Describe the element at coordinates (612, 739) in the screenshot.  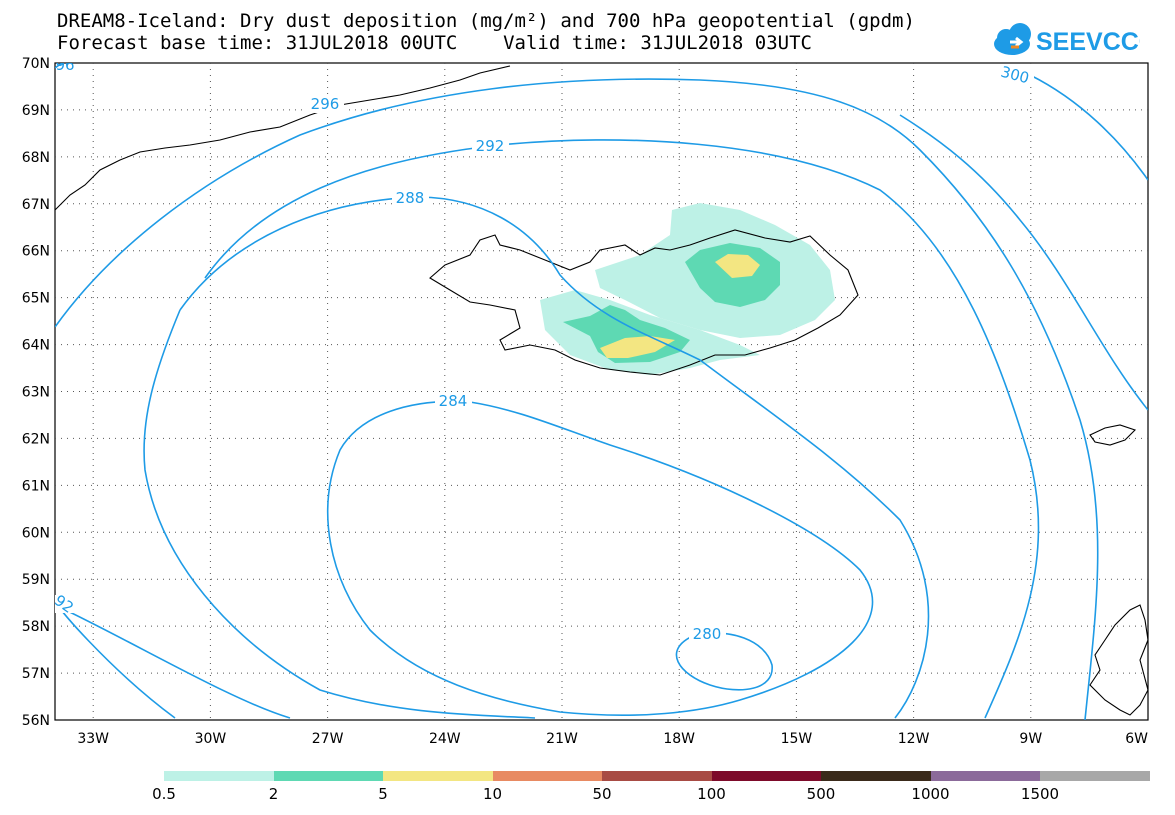
I see `longitude-labels: 33W 30W 27W 24W 21W 18W 15W 12W 9W 6W` at that location.